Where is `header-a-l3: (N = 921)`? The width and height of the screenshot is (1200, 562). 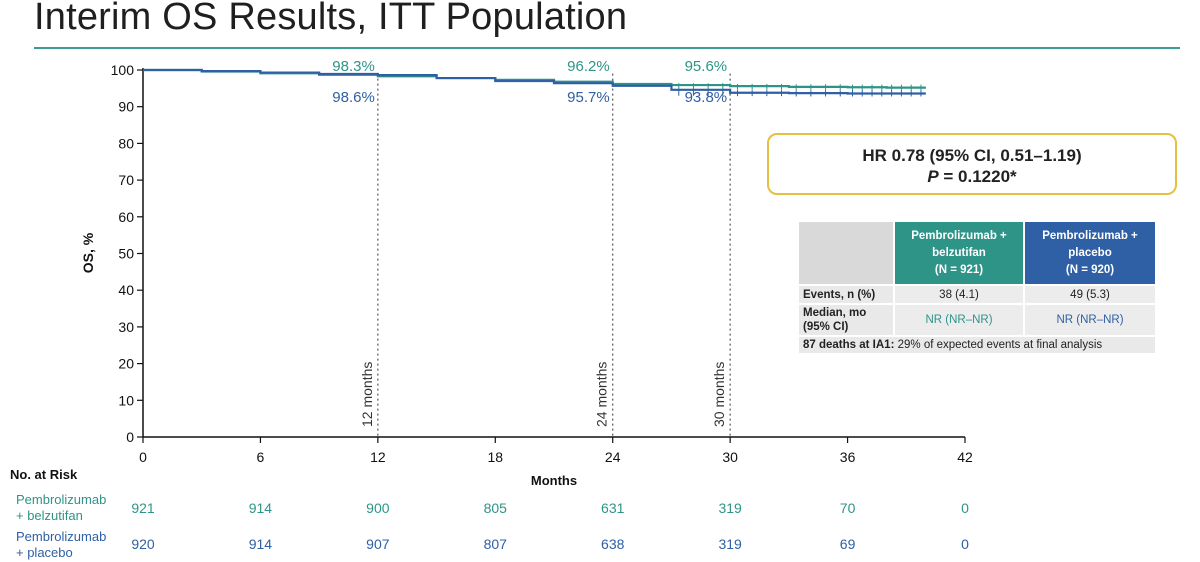 header-a-l3: (N = 921) is located at coordinates (959, 269).